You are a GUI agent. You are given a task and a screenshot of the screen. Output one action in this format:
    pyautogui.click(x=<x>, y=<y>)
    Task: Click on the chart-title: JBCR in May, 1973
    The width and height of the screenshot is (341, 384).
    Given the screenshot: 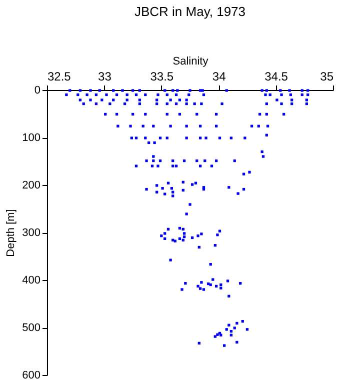 What is the action you would take?
    pyautogui.click(x=190, y=11)
    